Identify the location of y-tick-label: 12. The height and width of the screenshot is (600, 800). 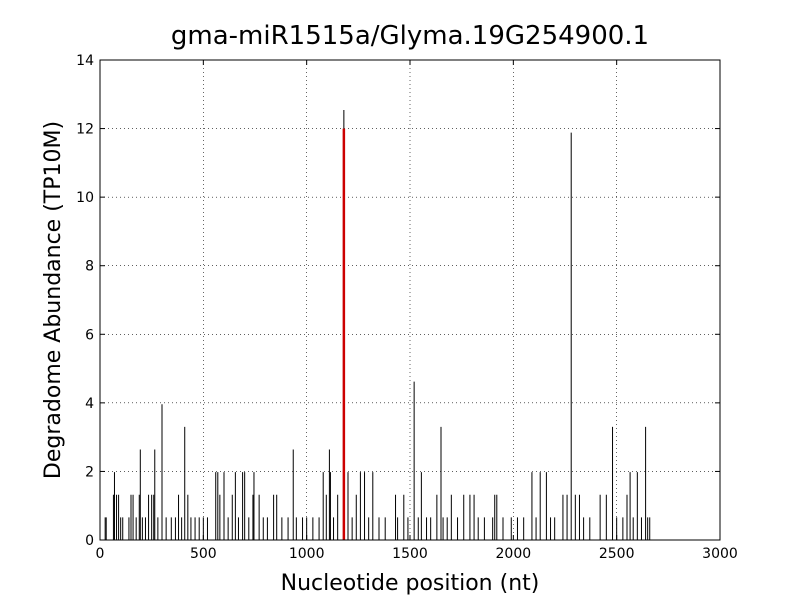
(85, 130).